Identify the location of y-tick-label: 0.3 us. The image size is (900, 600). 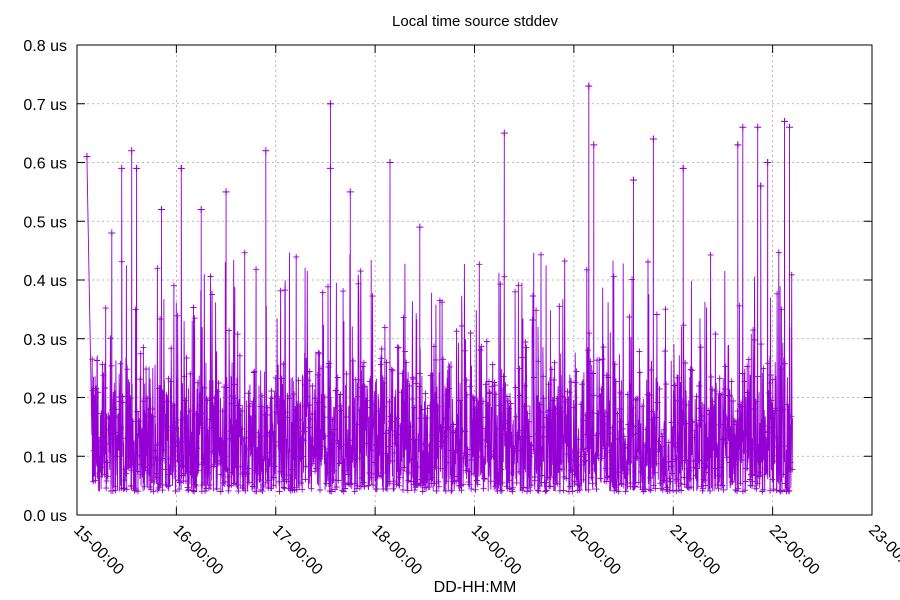
(45, 340).